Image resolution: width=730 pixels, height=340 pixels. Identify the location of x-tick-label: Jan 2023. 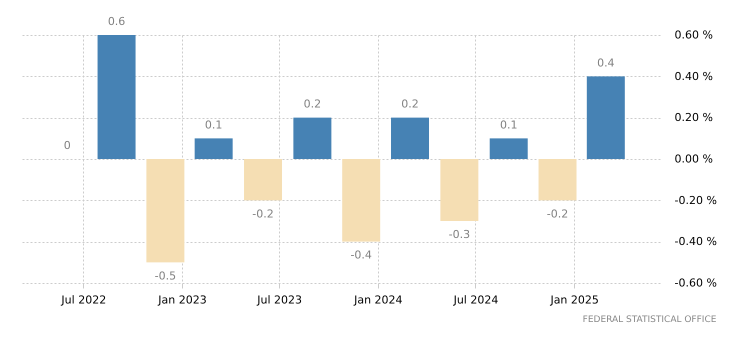
(182, 300).